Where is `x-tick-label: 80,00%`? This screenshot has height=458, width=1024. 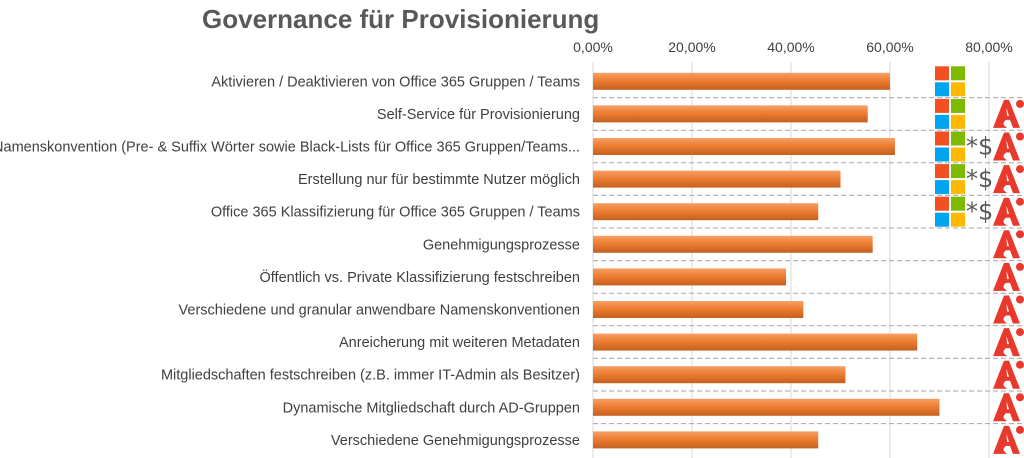
x-tick-label: 80,00% is located at coordinates (988, 47).